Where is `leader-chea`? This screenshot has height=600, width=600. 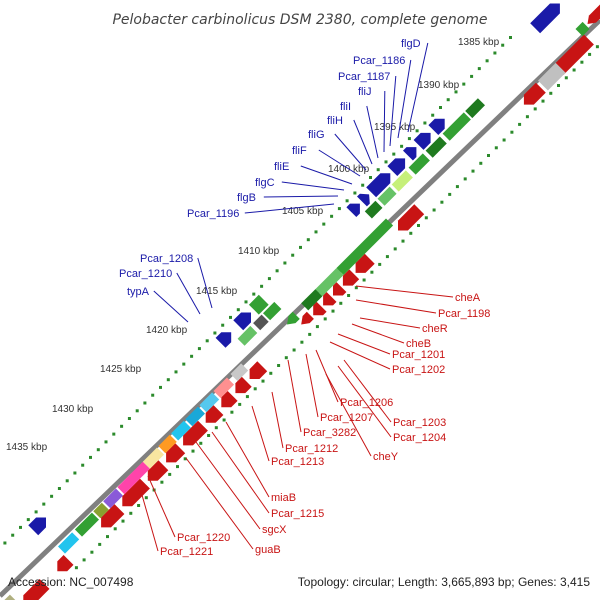 leader-chea is located at coordinates (404, 291).